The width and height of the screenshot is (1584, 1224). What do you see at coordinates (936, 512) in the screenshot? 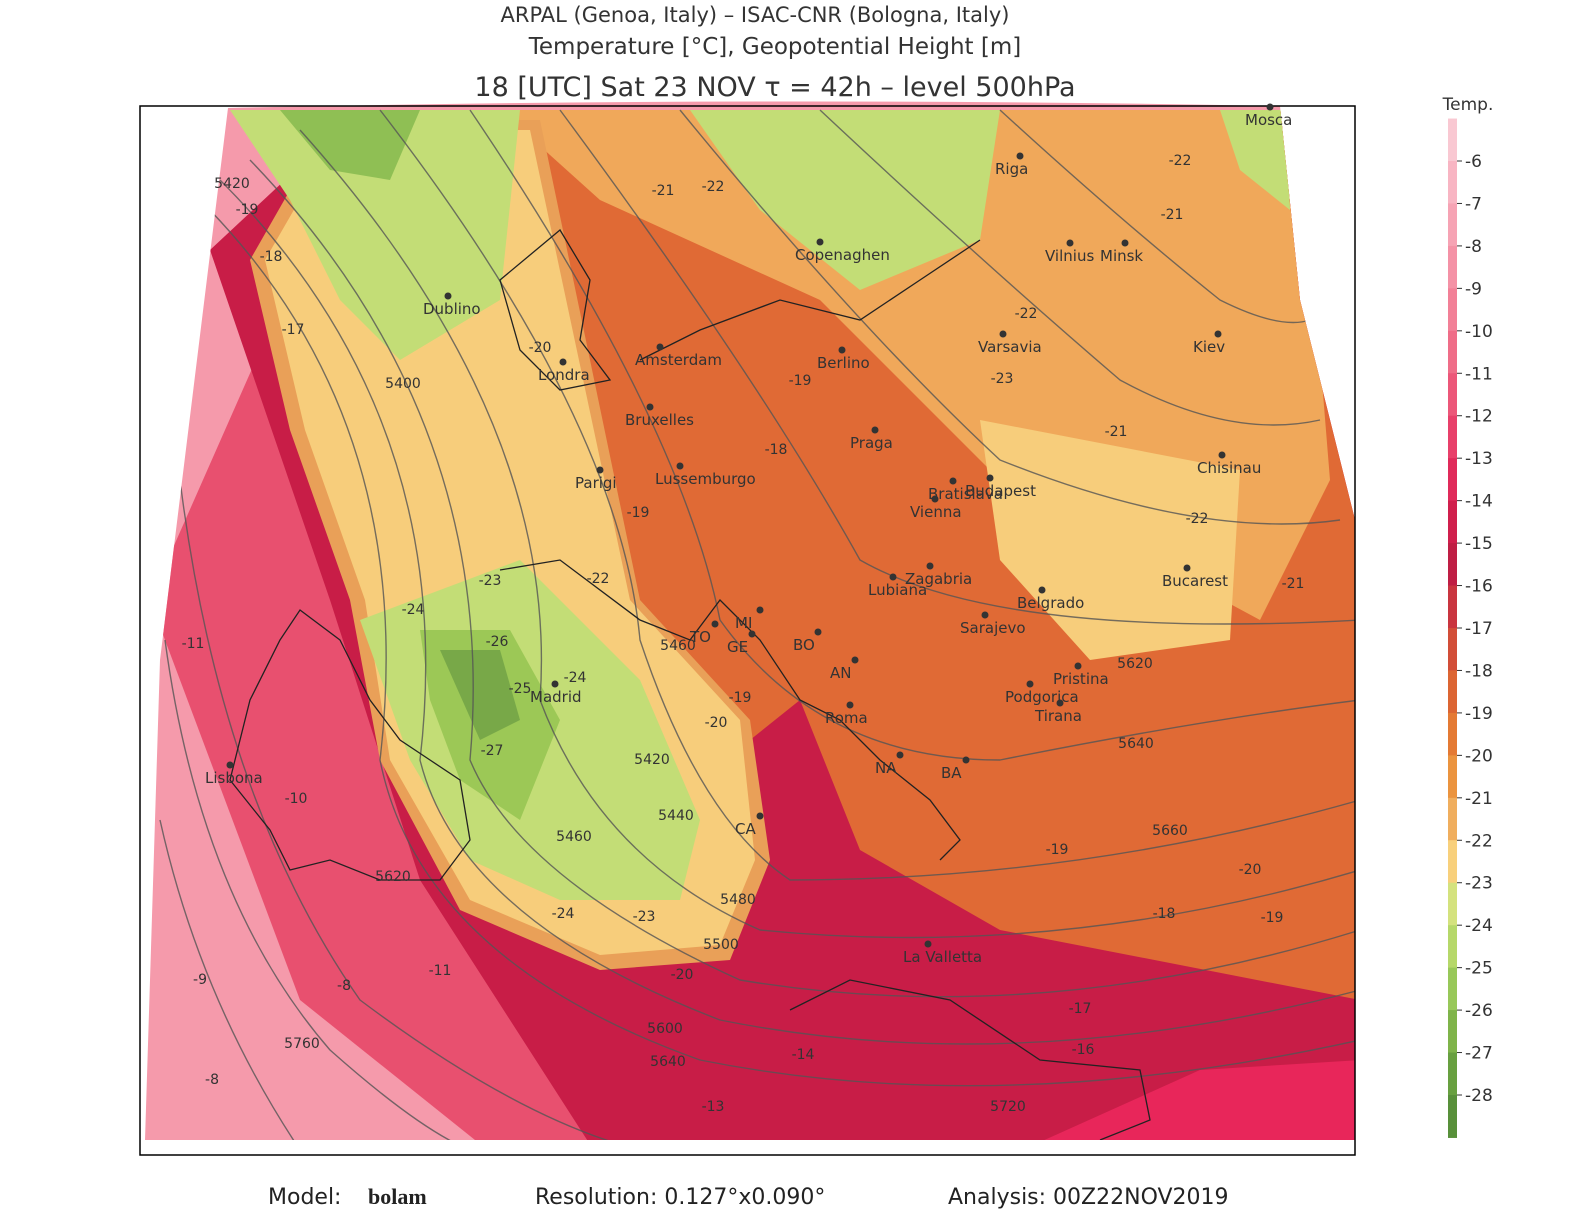
I see `city-label: Vienna` at bounding box center [936, 512].